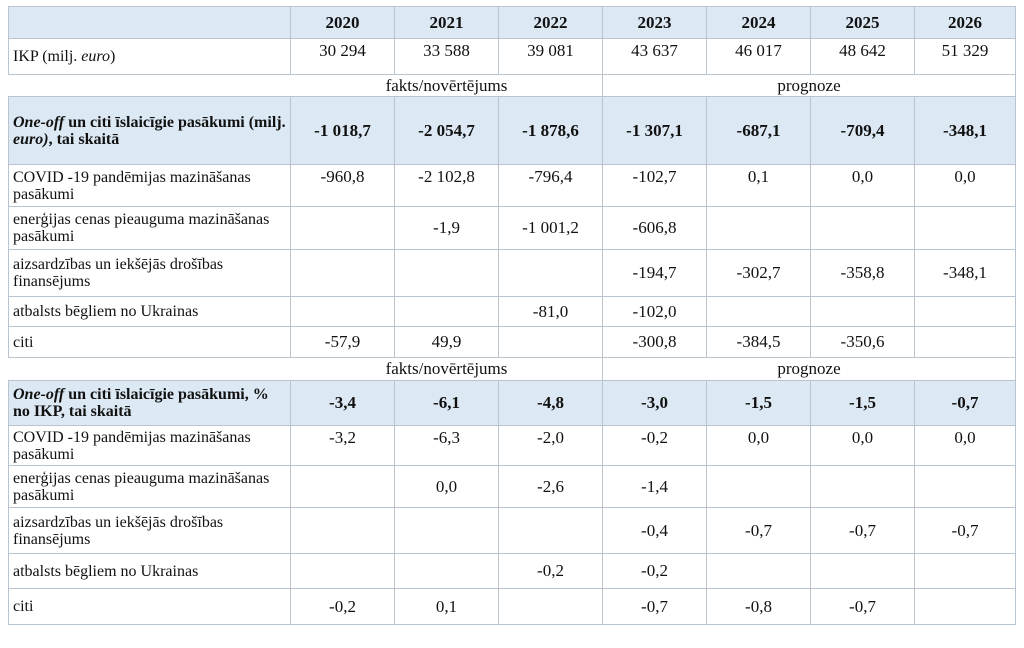 The width and height of the screenshot is (1024, 648). What do you see at coordinates (446, 445) in the screenshot?
I see `value-cell: -6,3` at bounding box center [446, 445].